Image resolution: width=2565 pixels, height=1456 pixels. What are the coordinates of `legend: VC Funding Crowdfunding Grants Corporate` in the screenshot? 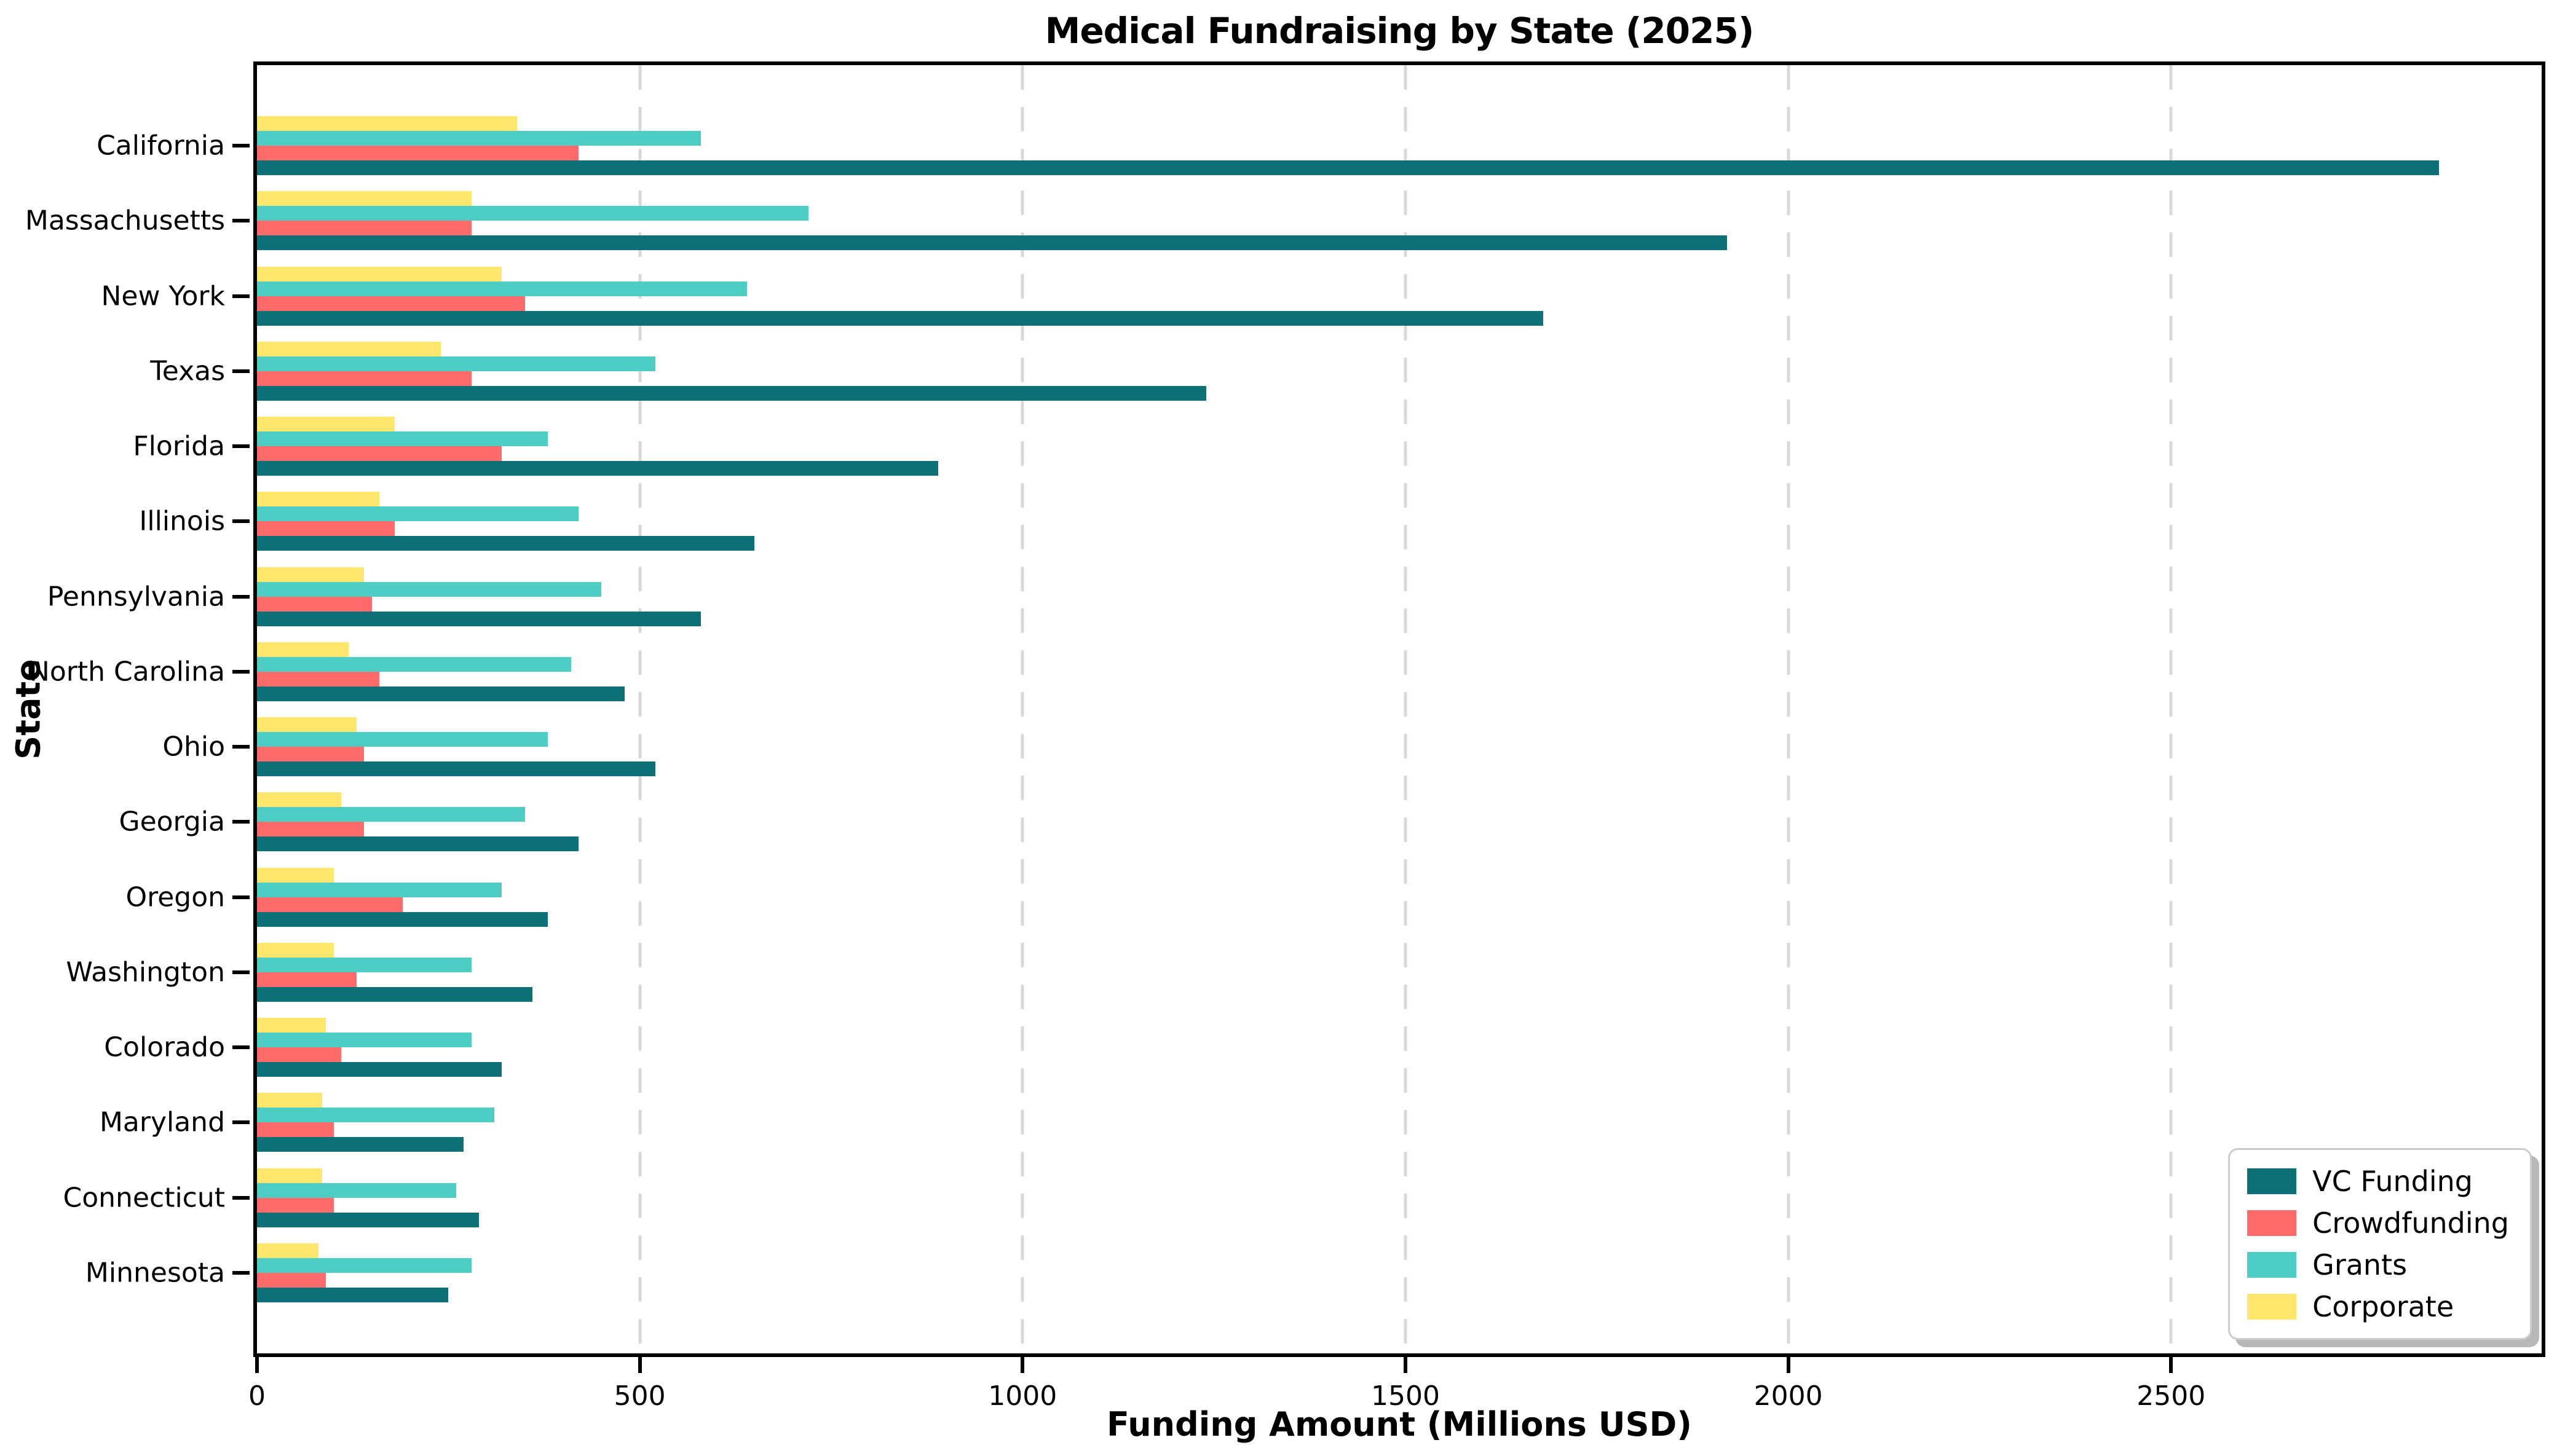 It's located at (2380, 1244).